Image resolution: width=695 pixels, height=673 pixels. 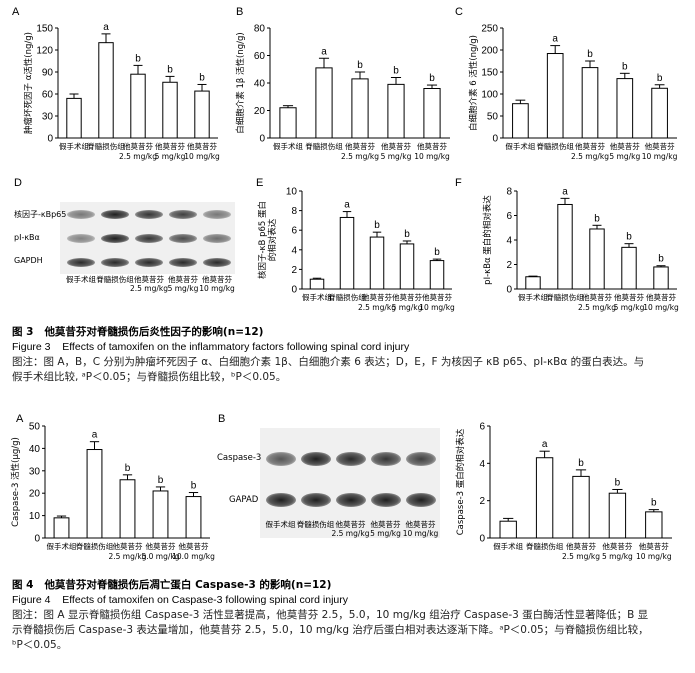 I want to click on blot-lane-label: 脊髓损伤组, so click(x=316, y=524).